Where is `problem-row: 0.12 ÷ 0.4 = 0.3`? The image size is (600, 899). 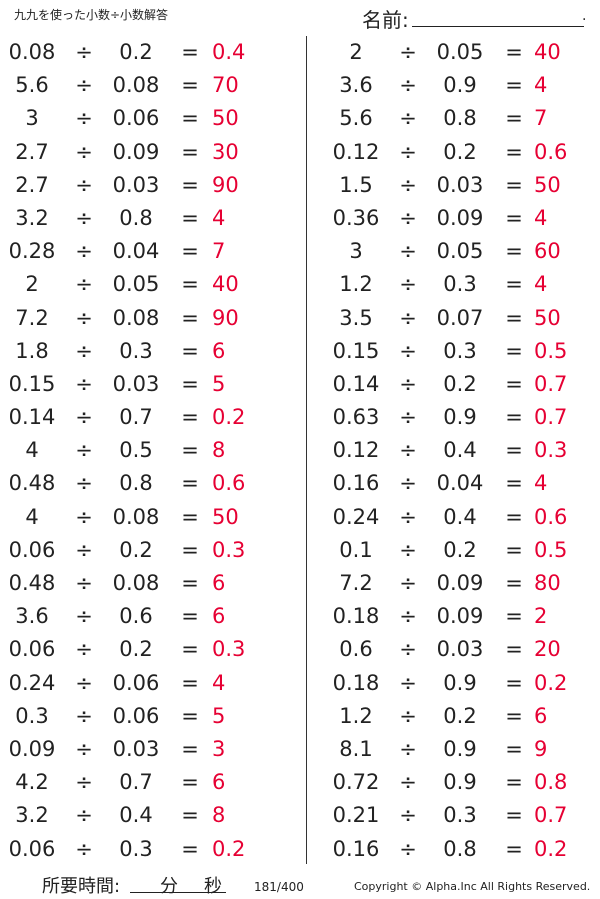
problem-row: 0.12 ÷ 0.4 = 0.3 is located at coordinates (453, 450).